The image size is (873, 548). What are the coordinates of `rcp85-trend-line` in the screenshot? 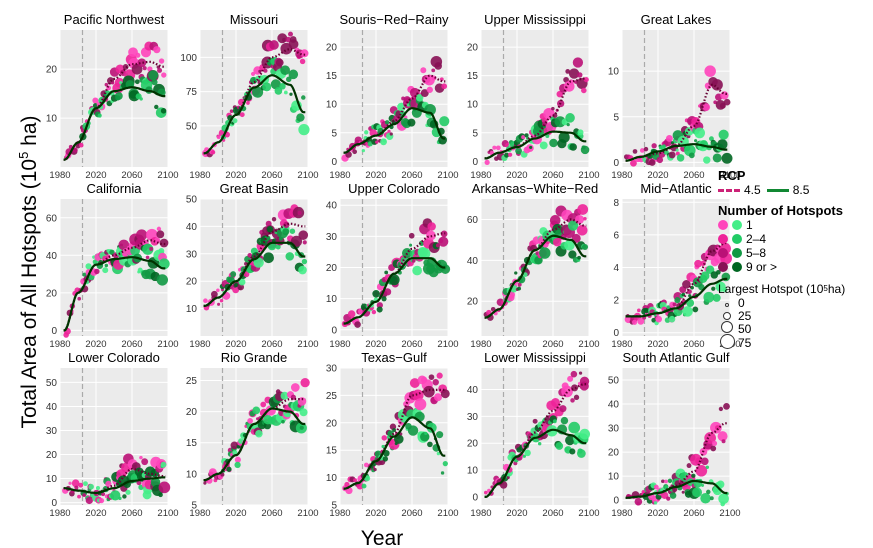 It's located at (254, 274).